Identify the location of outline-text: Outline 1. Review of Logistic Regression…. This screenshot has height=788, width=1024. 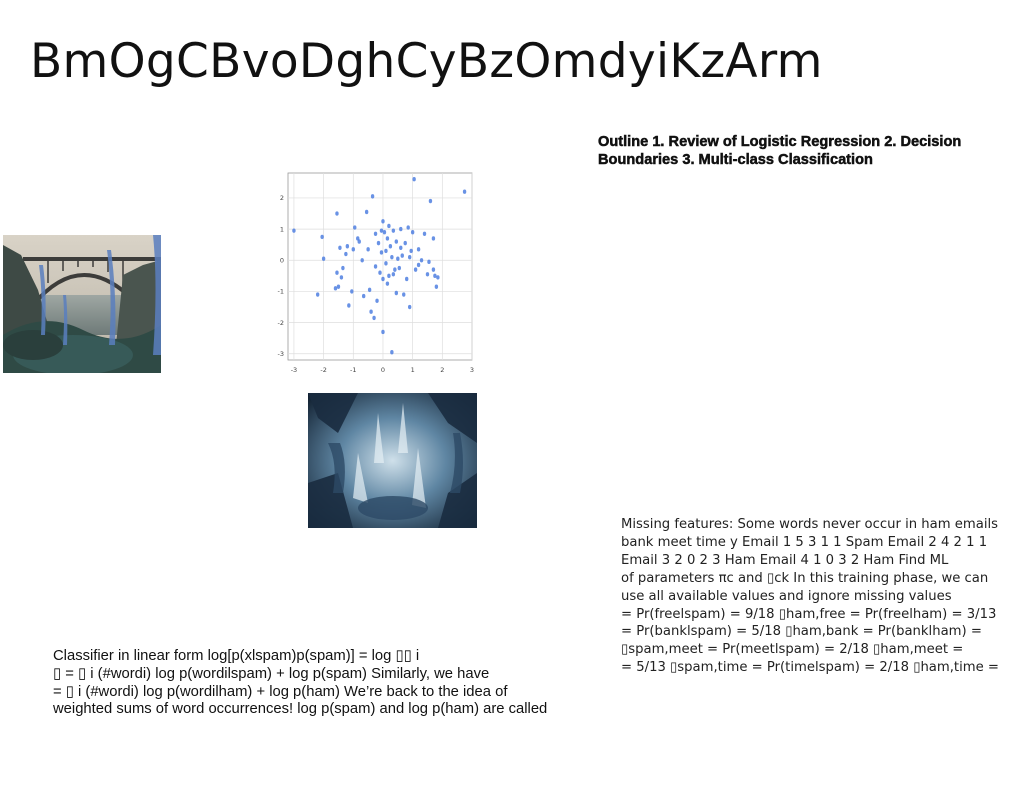
(780, 151).